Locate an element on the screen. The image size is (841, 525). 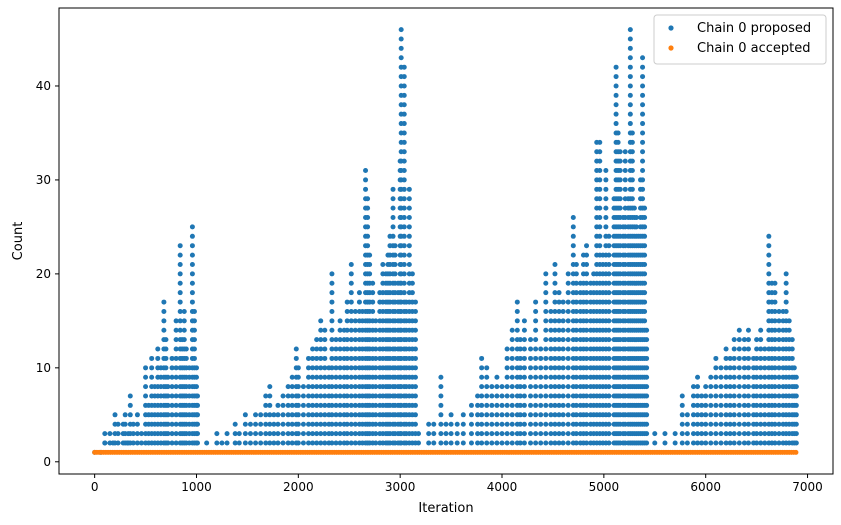
legend: Chain 0 proposed Chain 0 accepted is located at coordinates (740, 39).